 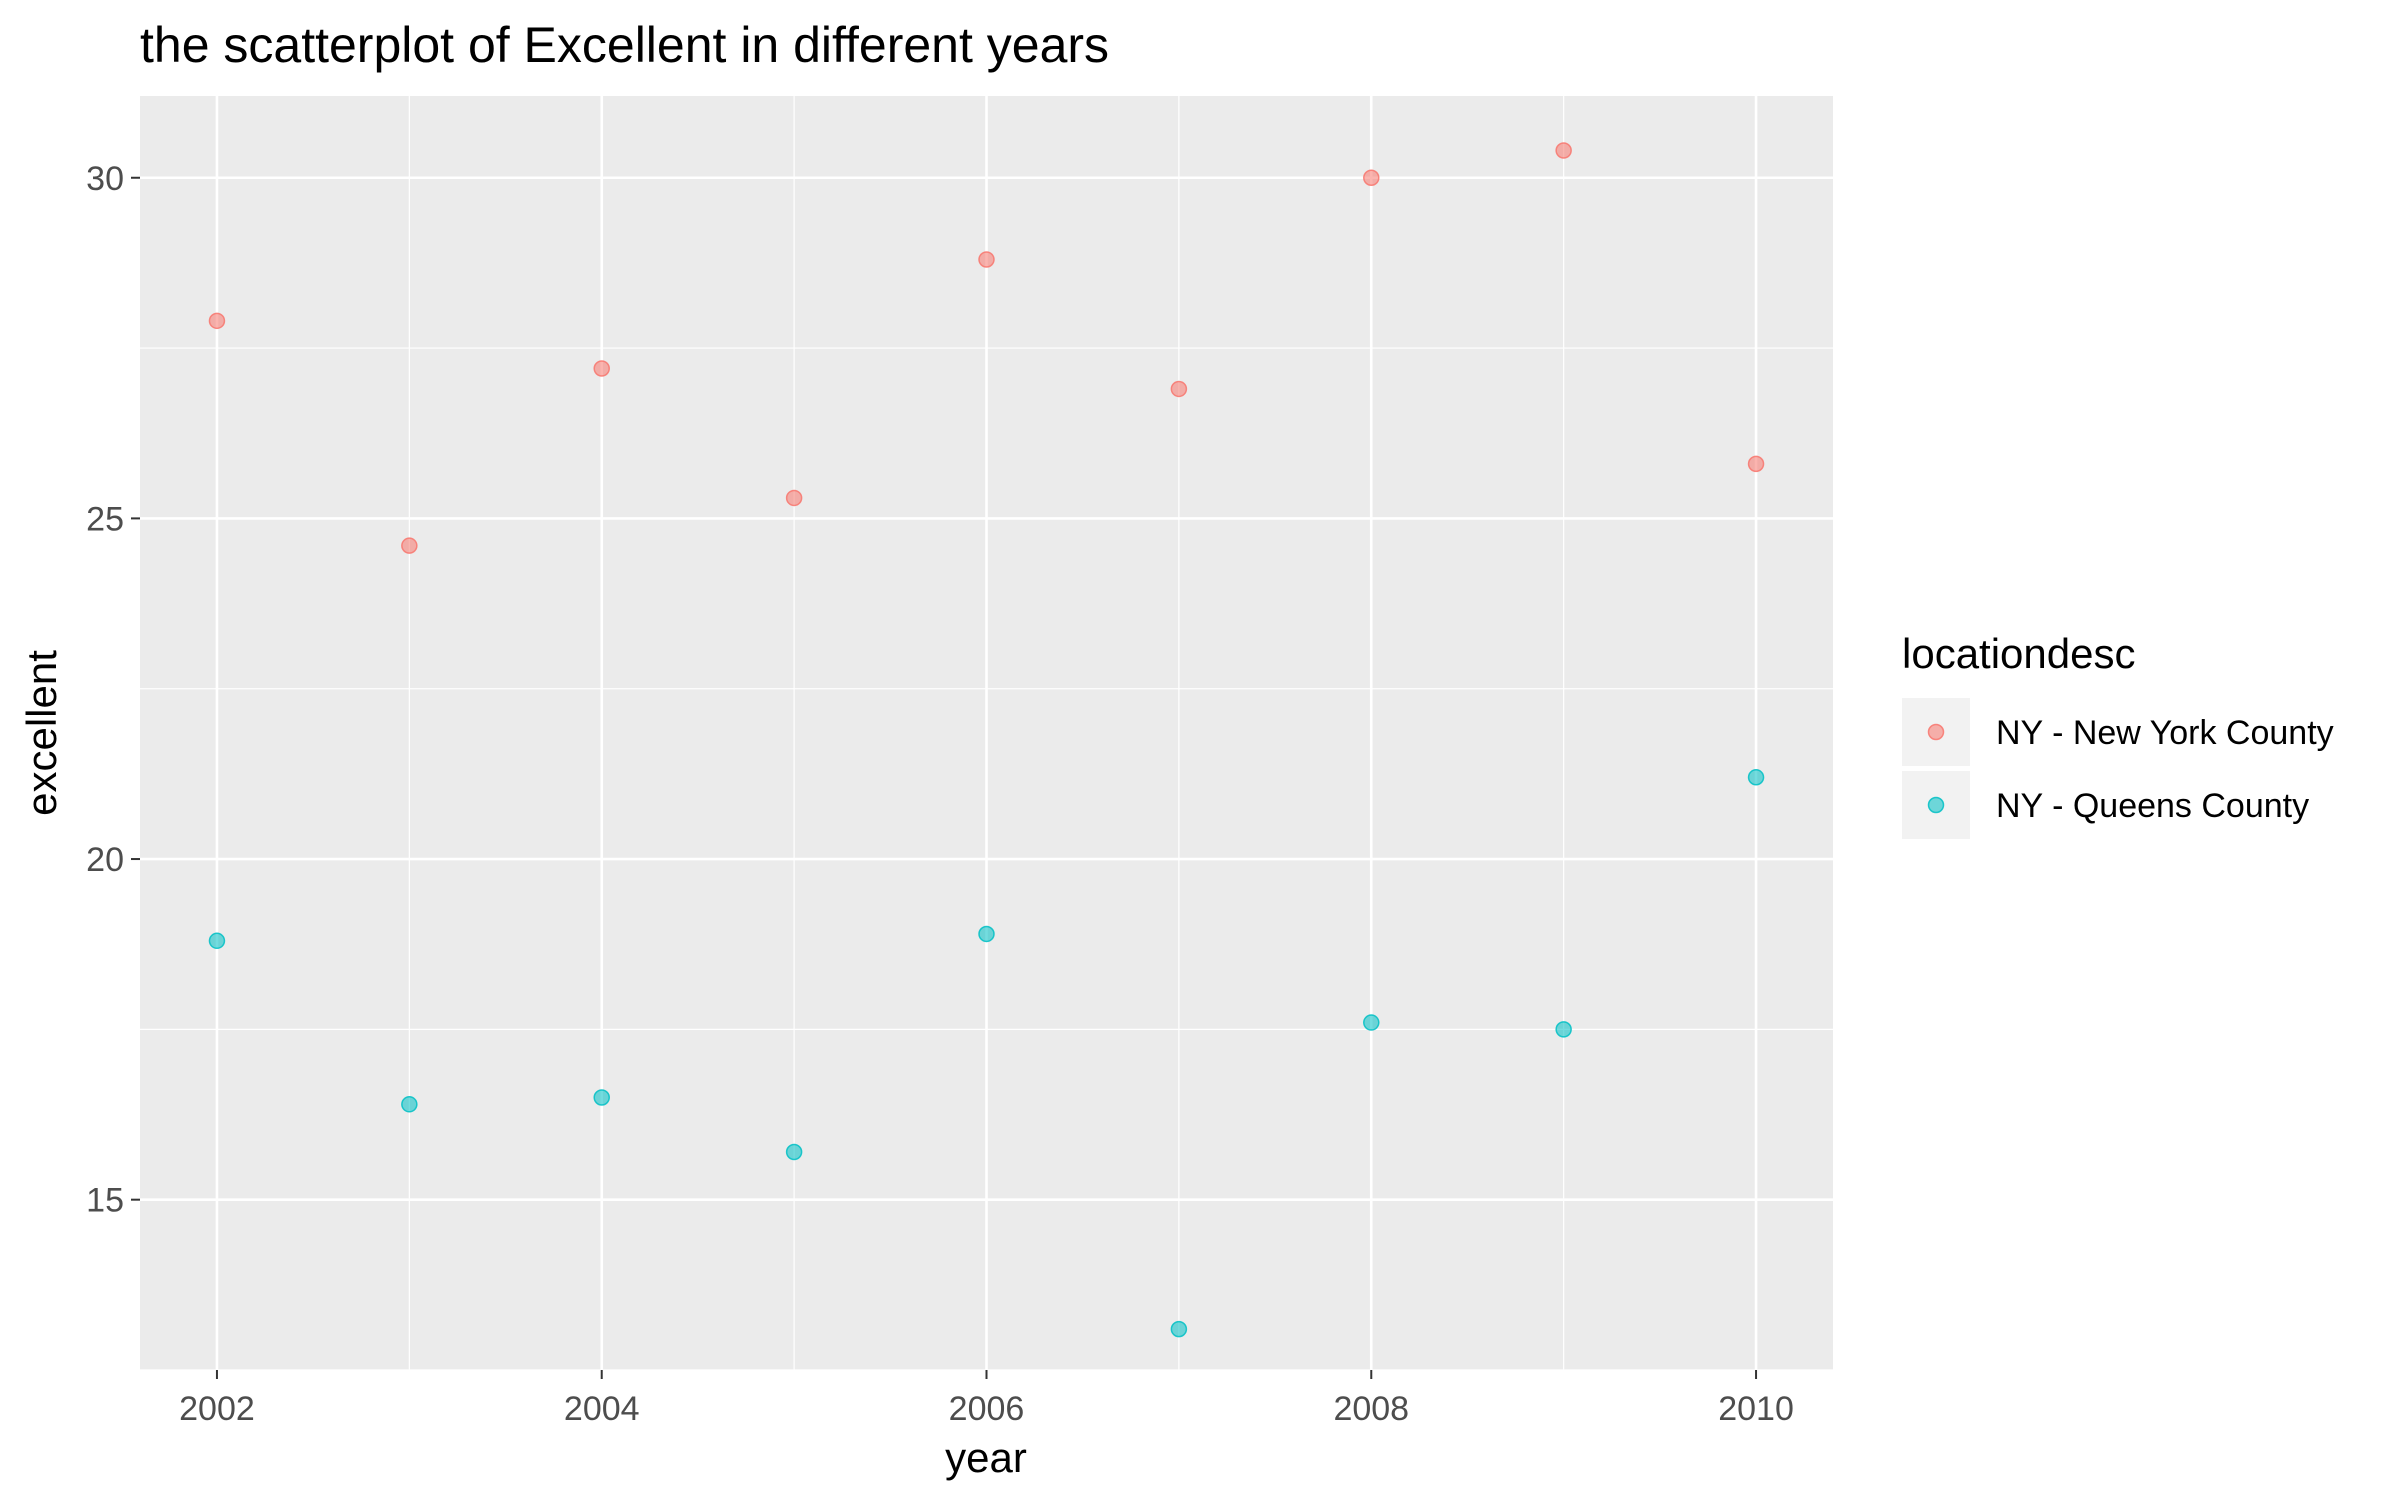 What do you see at coordinates (41, 733) in the screenshot?
I see `y-axis-title: excellent` at bounding box center [41, 733].